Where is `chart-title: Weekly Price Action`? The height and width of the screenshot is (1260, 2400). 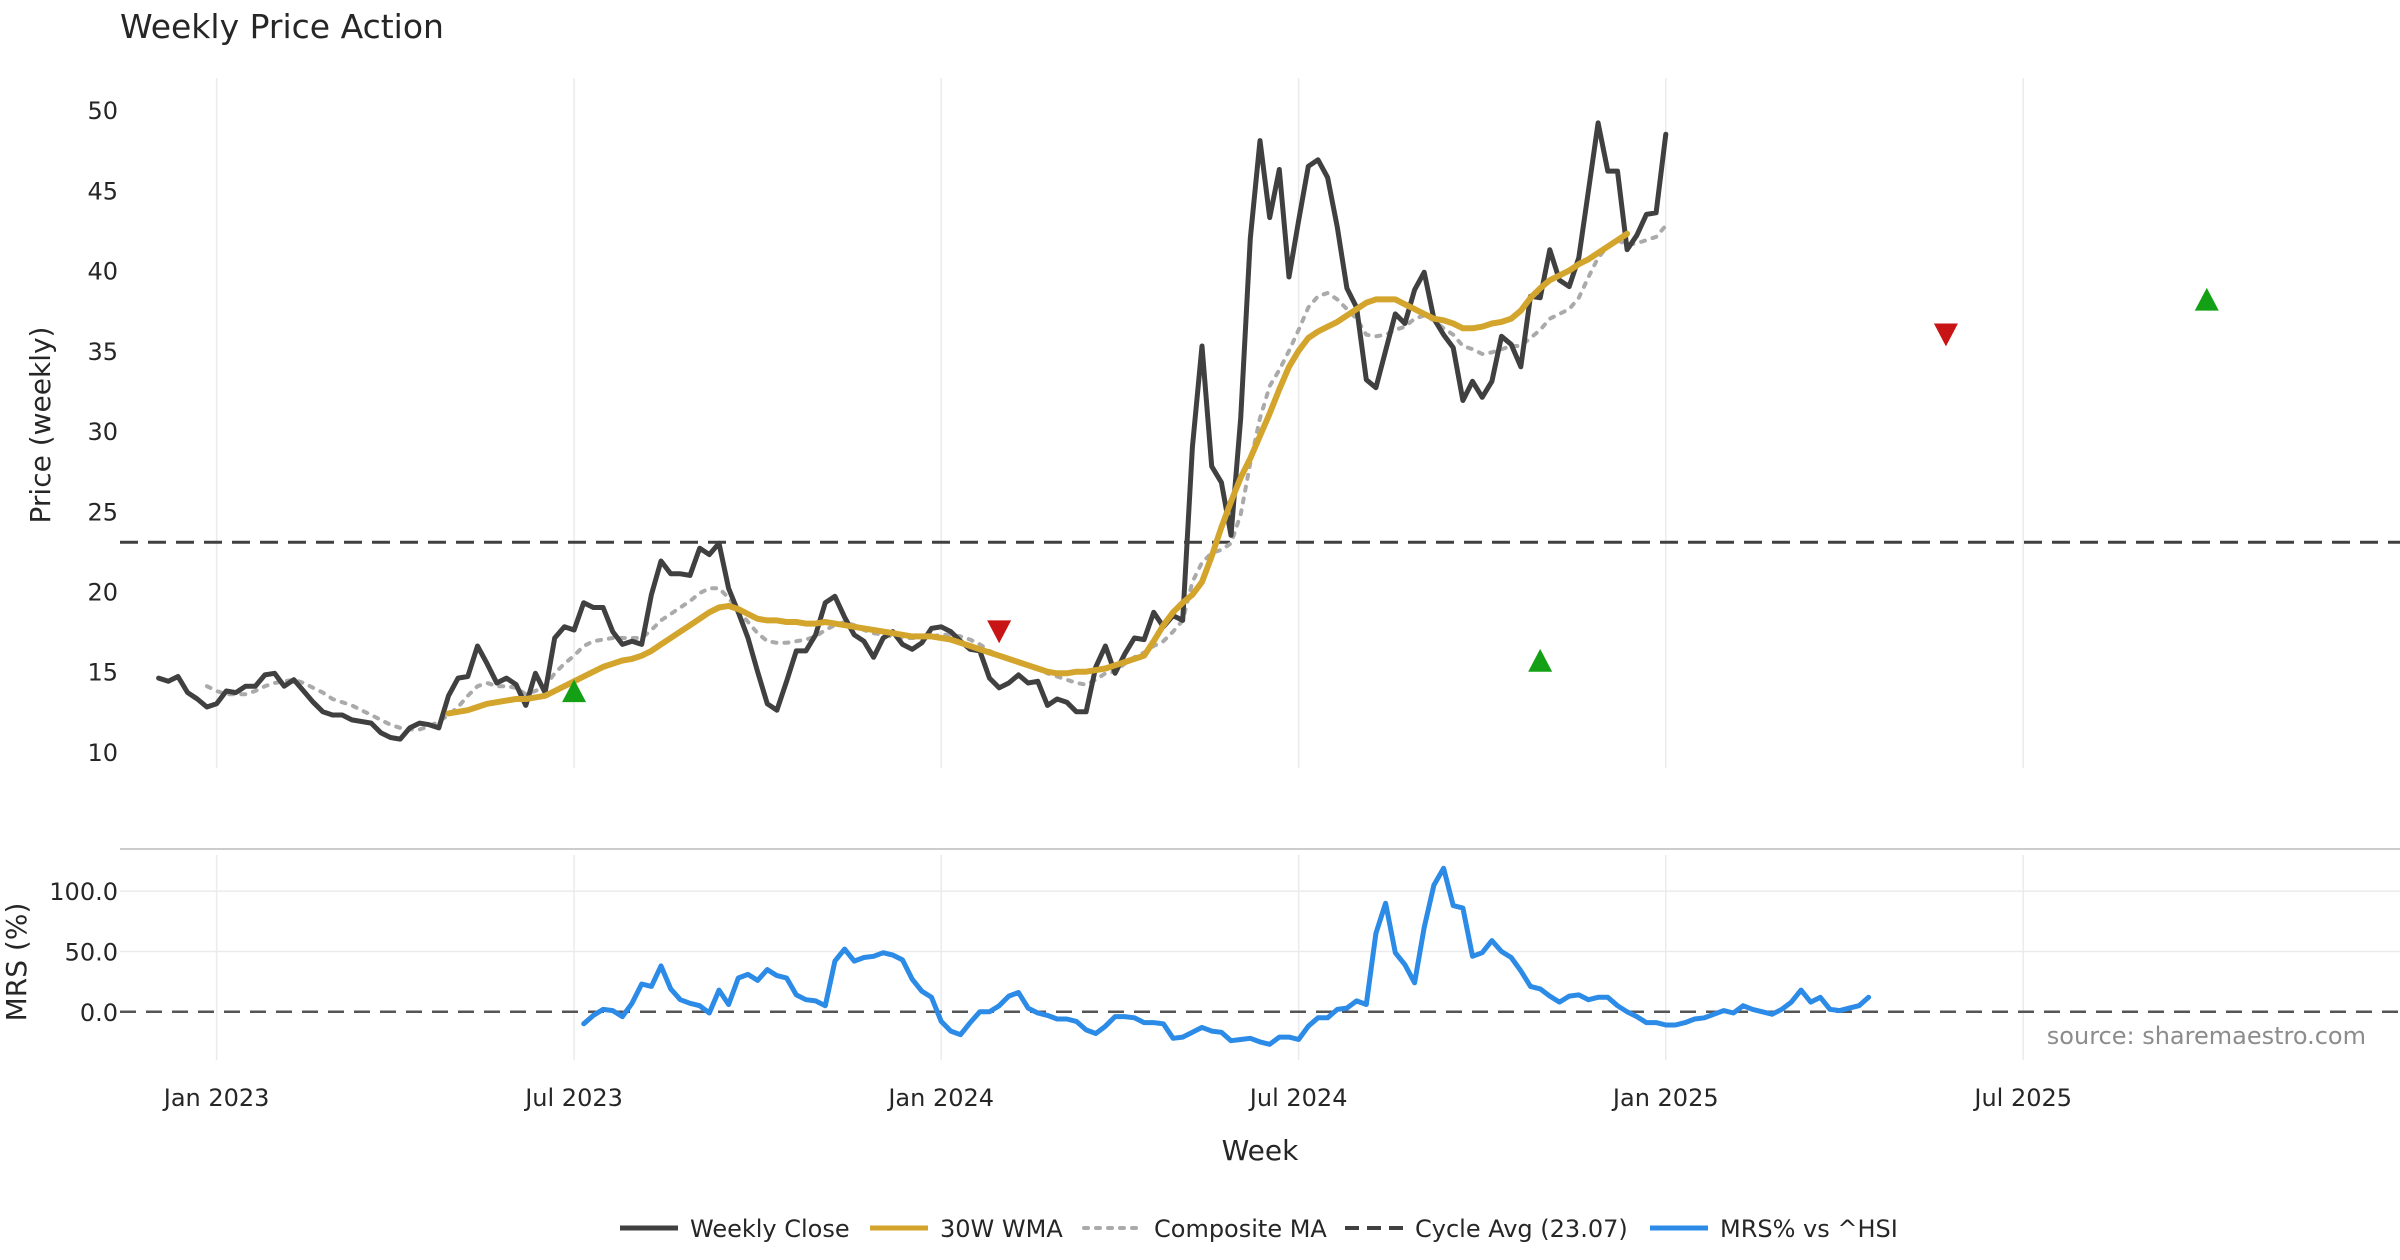
chart-title: Weekly Price Action is located at coordinates (282, 26).